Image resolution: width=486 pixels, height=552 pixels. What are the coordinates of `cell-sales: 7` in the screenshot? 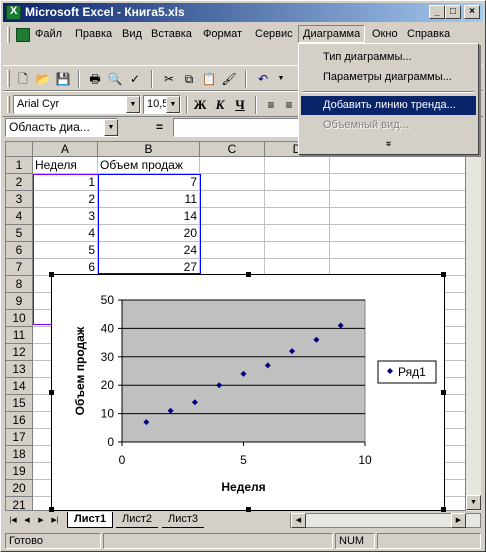 It's located at (149, 182).